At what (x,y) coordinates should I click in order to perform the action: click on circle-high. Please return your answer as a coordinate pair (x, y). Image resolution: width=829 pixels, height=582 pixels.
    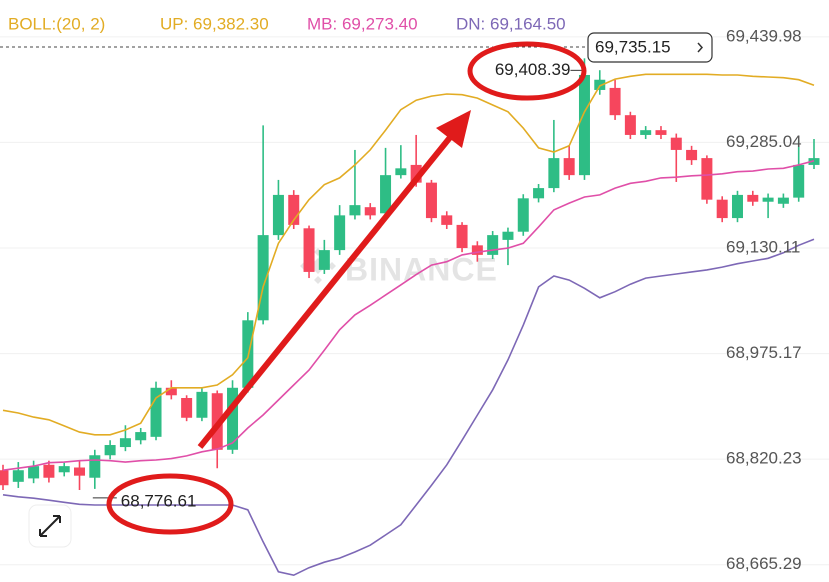
    Looking at the image, I should click on (527, 71).